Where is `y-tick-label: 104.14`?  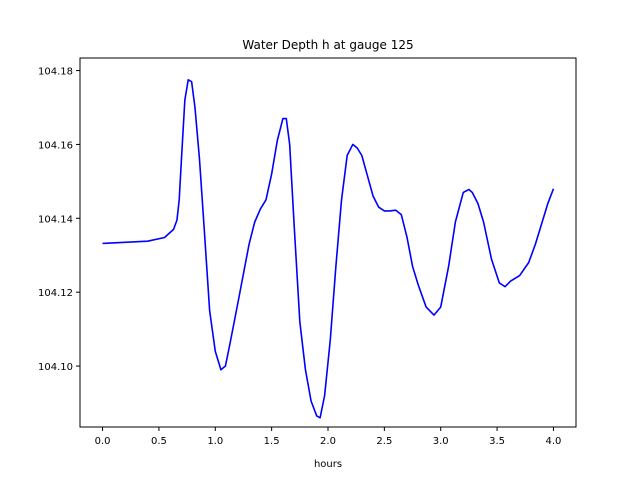
y-tick-label: 104.14 is located at coordinates (55, 219).